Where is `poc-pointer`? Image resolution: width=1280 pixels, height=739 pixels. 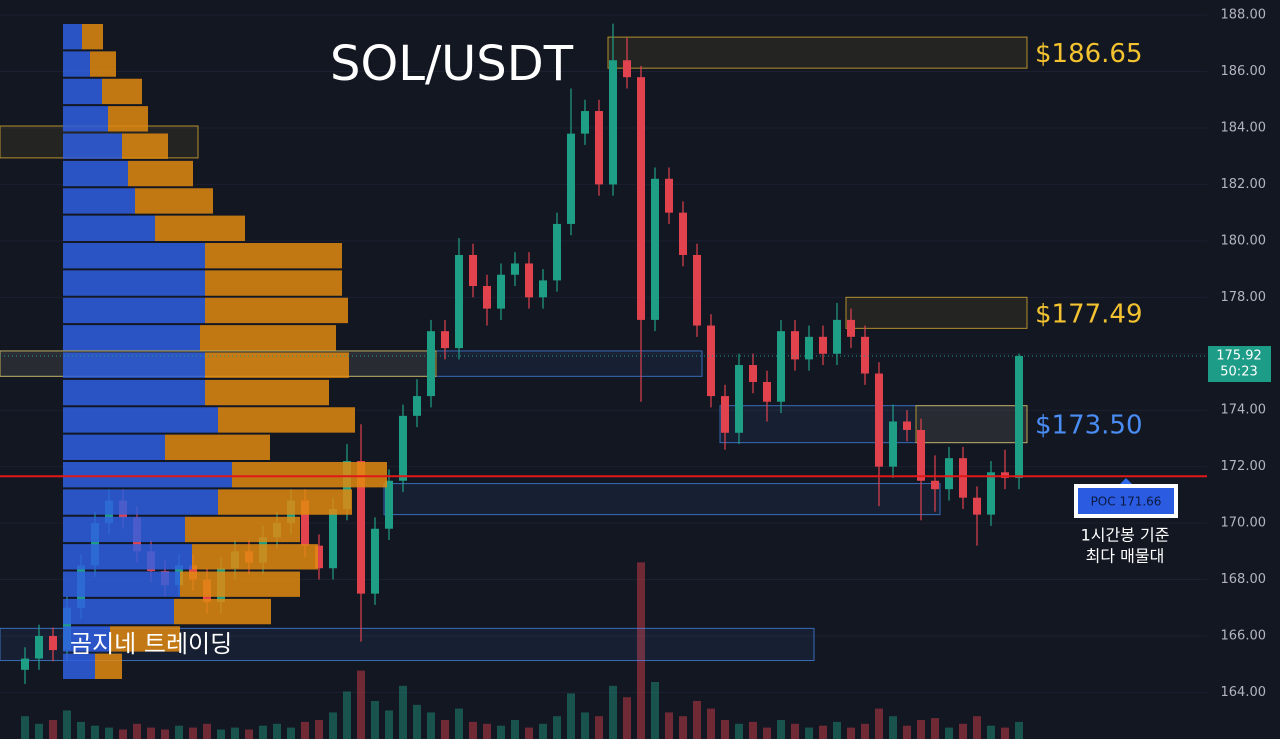 poc-pointer is located at coordinates (1126, 481).